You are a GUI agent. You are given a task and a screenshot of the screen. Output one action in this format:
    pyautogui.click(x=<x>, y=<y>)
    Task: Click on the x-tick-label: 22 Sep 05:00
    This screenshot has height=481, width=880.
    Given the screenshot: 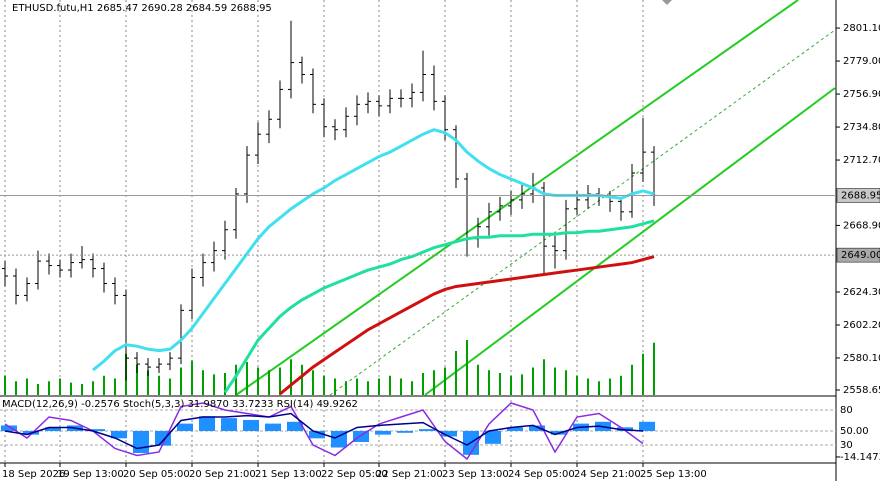 What is the action you would take?
    pyautogui.click(x=354, y=474)
    